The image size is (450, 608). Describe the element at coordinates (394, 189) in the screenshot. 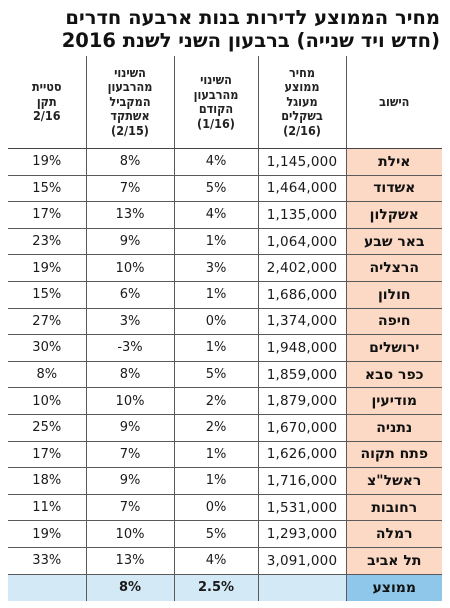

I see `town-cell: אשדוד` at that location.